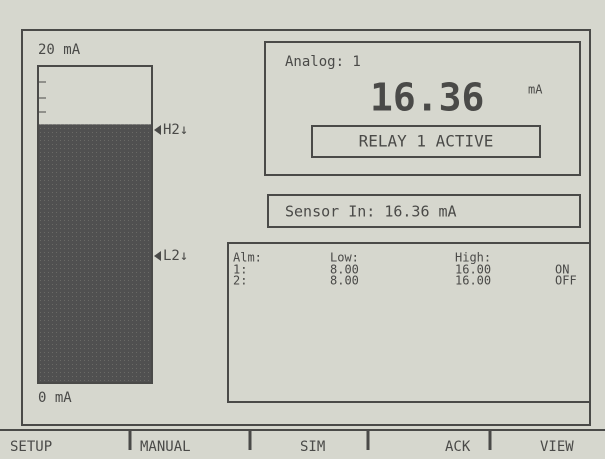  I want to click on low-pointer, so click(157, 256).